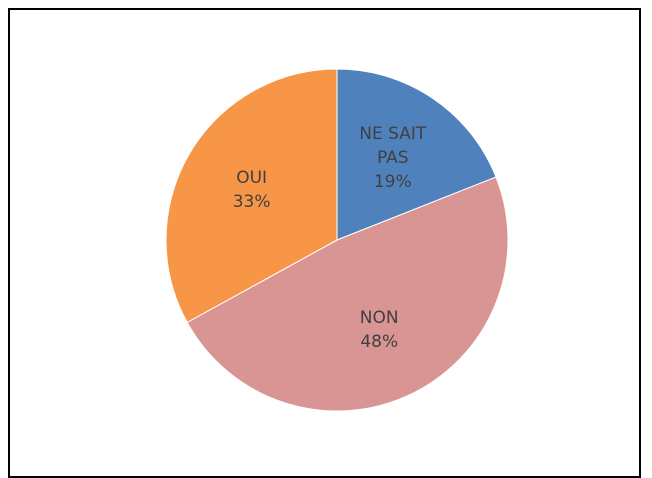 Image resolution: width=652 pixels, height=478 pixels. Describe the element at coordinates (392, 181) in the screenshot. I see `slice-value-label: 19%` at that location.